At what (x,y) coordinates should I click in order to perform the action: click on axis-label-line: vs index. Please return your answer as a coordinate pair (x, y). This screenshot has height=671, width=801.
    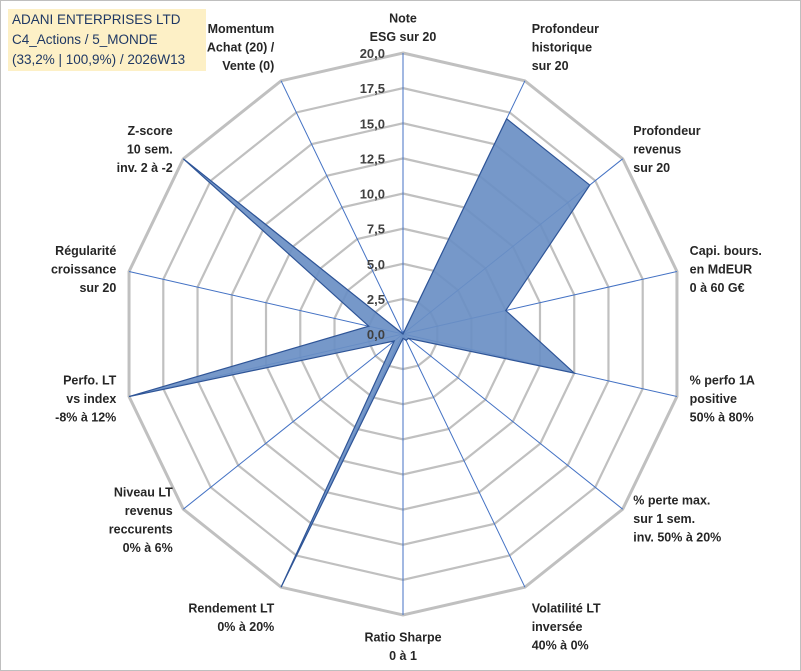
    Looking at the image, I should click on (91, 399).